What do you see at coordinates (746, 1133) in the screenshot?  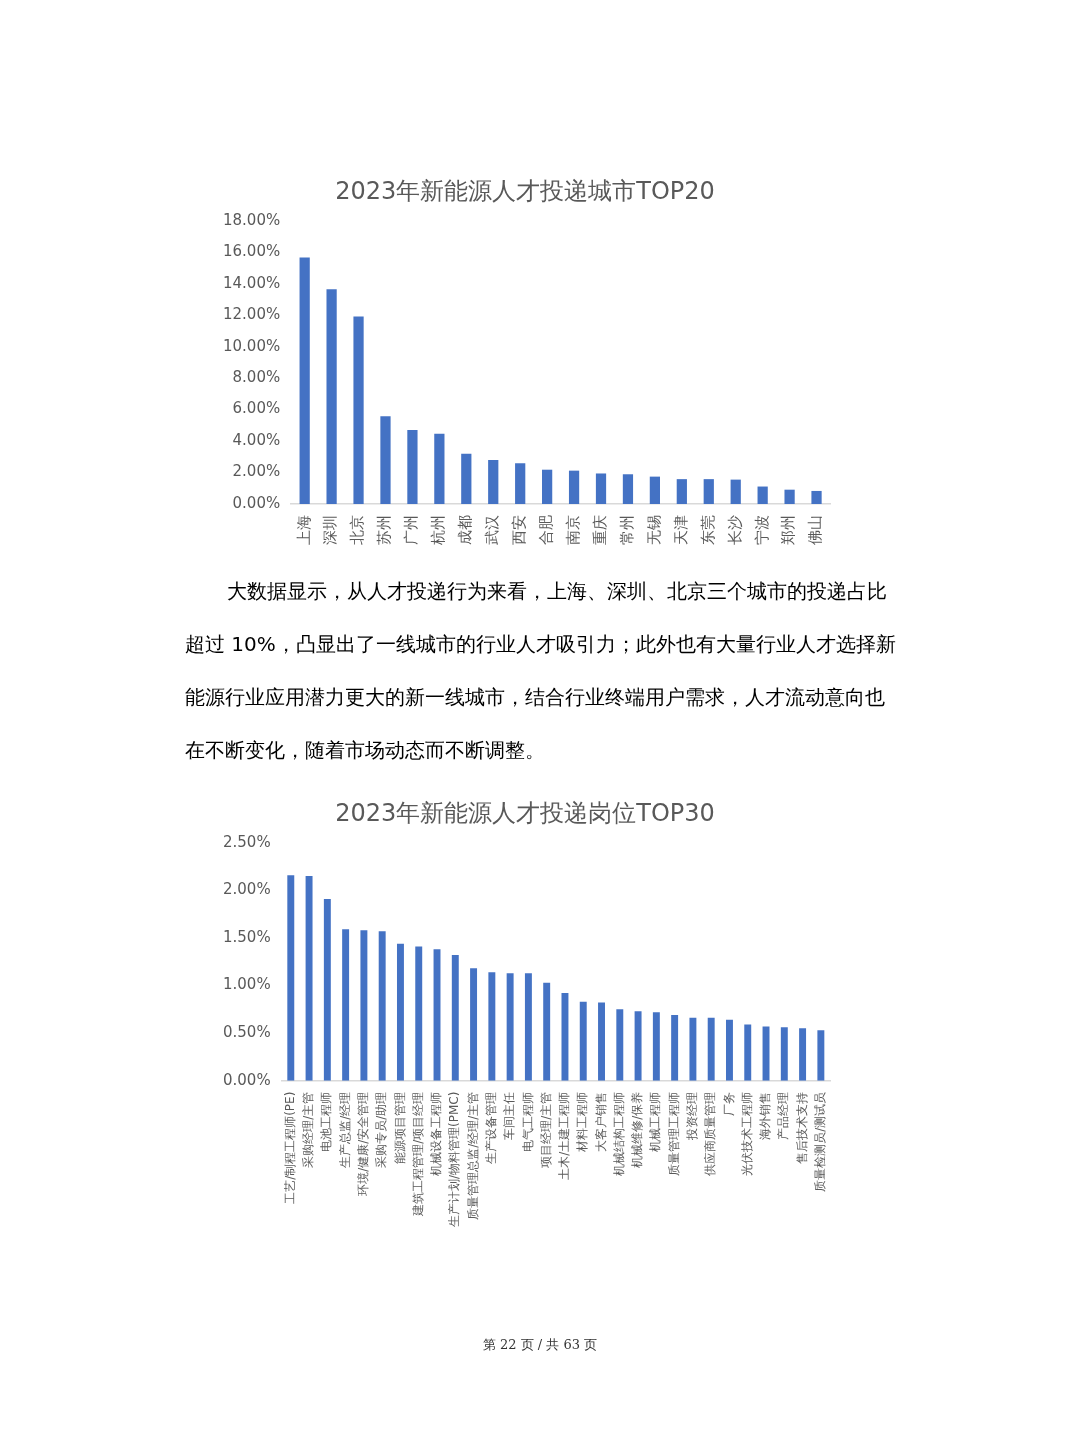 I see `x-tick-label: 光伏技术工程师` at bounding box center [746, 1133].